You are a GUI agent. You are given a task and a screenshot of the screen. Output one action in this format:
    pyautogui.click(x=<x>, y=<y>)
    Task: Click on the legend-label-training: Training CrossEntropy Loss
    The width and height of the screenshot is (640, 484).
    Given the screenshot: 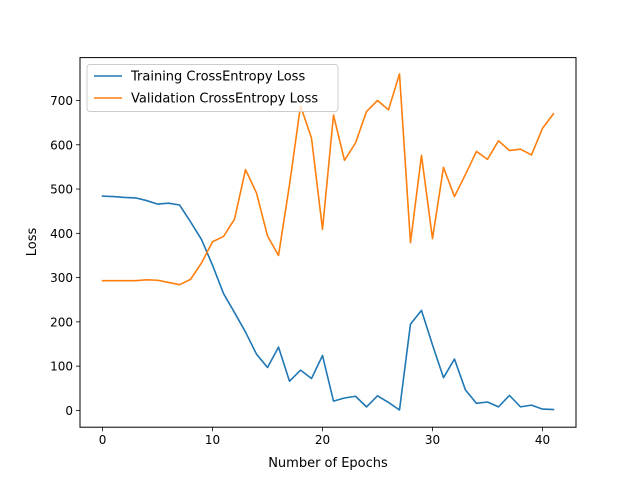 What is the action you would take?
    pyautogui.click(x=217, y=77)
    